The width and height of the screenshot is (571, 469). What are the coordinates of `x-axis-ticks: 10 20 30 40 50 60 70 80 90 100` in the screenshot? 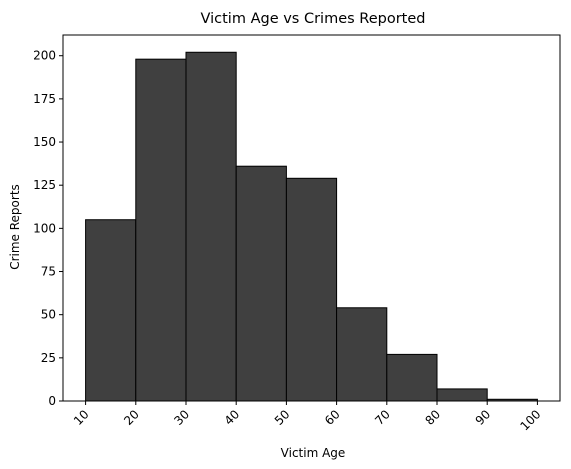 It's located at (307, 417).